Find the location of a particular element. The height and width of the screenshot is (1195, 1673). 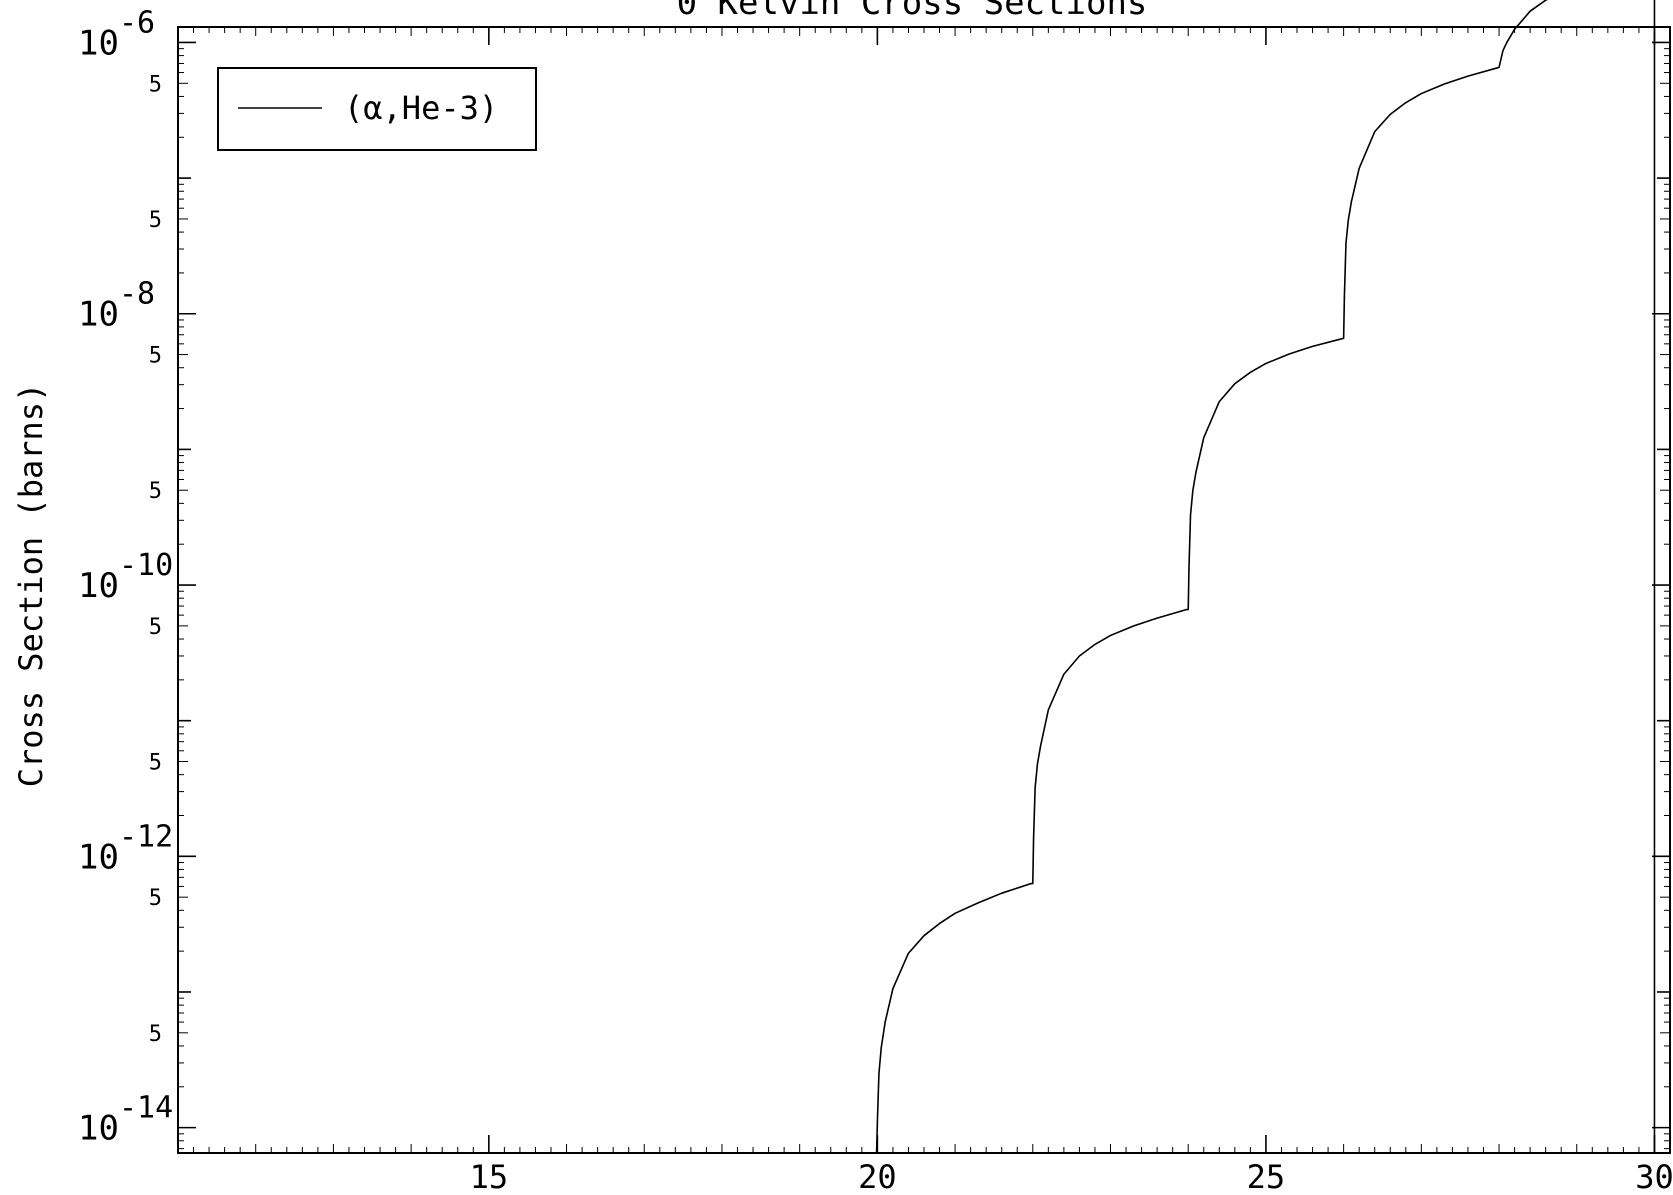

x-tick-label: 20 is located at coordinates (877, 1176).